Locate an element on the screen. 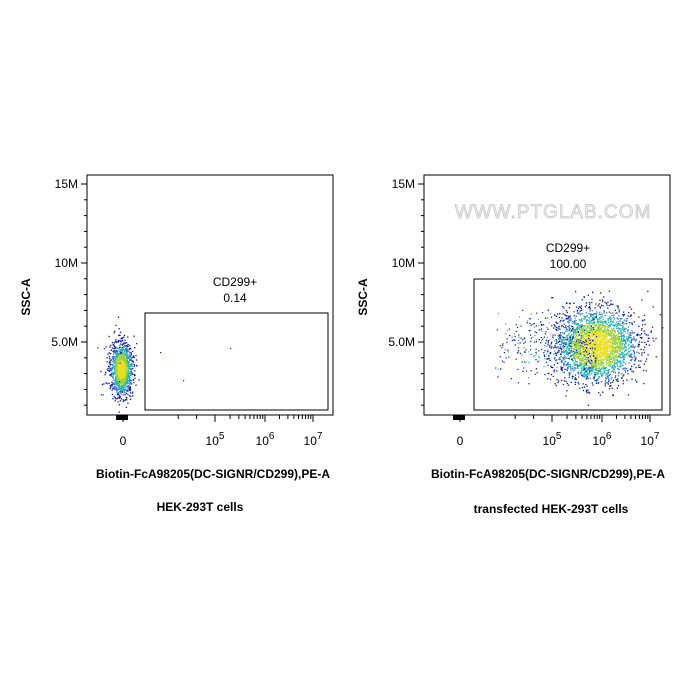 This screenshot has height=700, width=700. y-tick-label: 15M is located at coordinates (403, 184).